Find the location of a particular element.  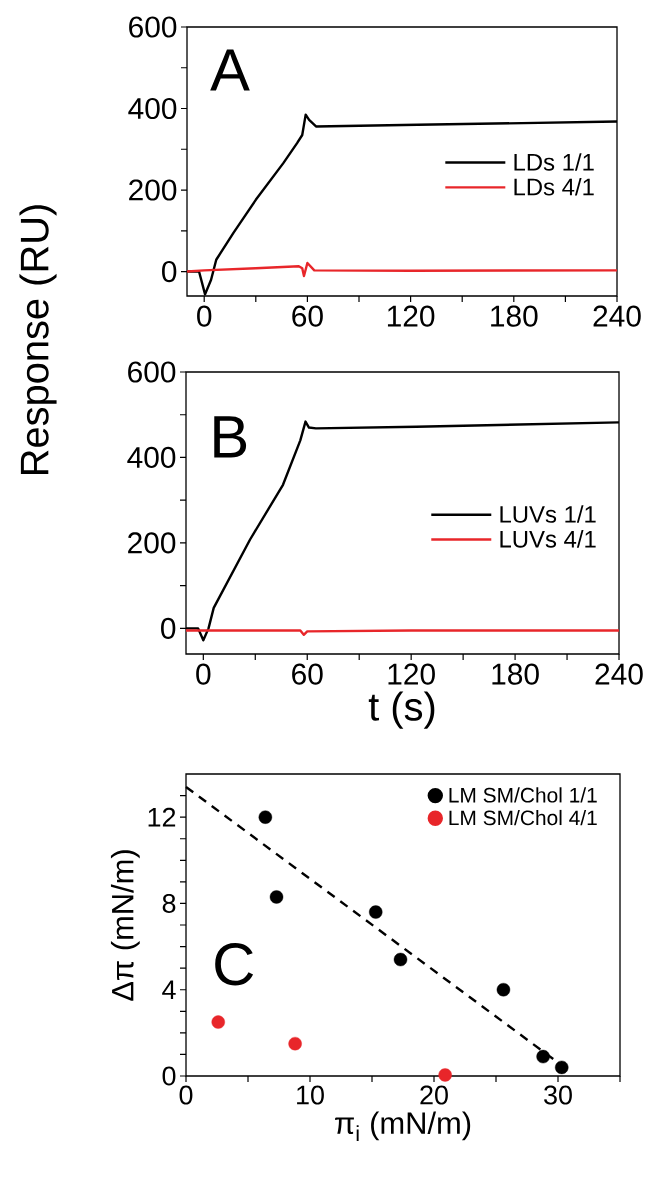

x-tick-label: 30 is located at coordinates (558, 1095).